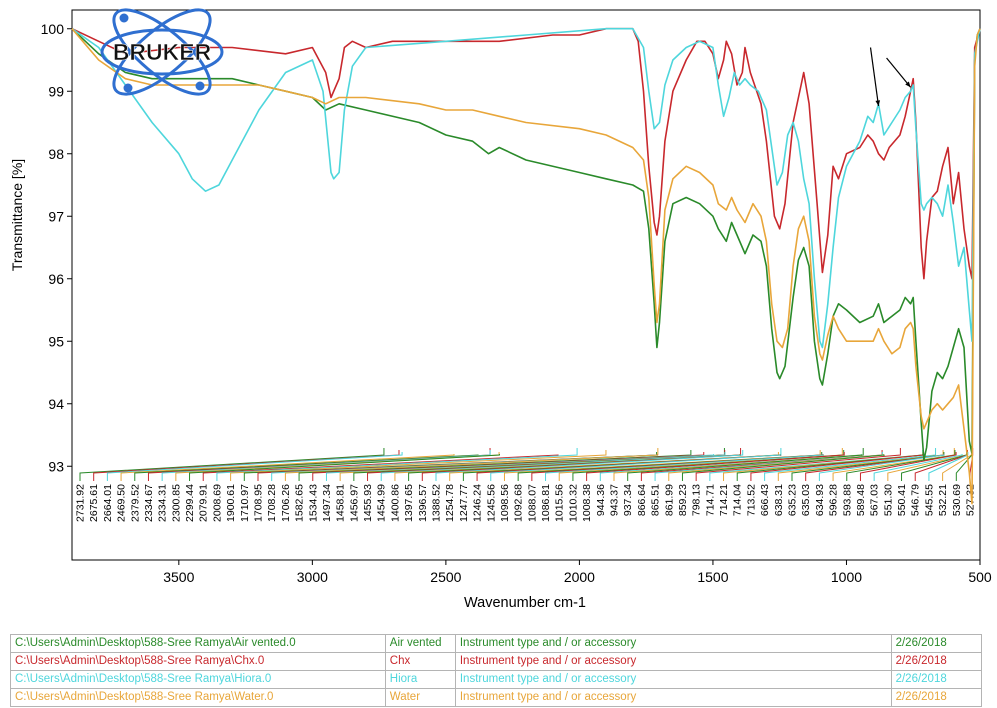 This screenshot has height=708, width=997. I want to click on y-tick-label: 97, so click(56, 216).